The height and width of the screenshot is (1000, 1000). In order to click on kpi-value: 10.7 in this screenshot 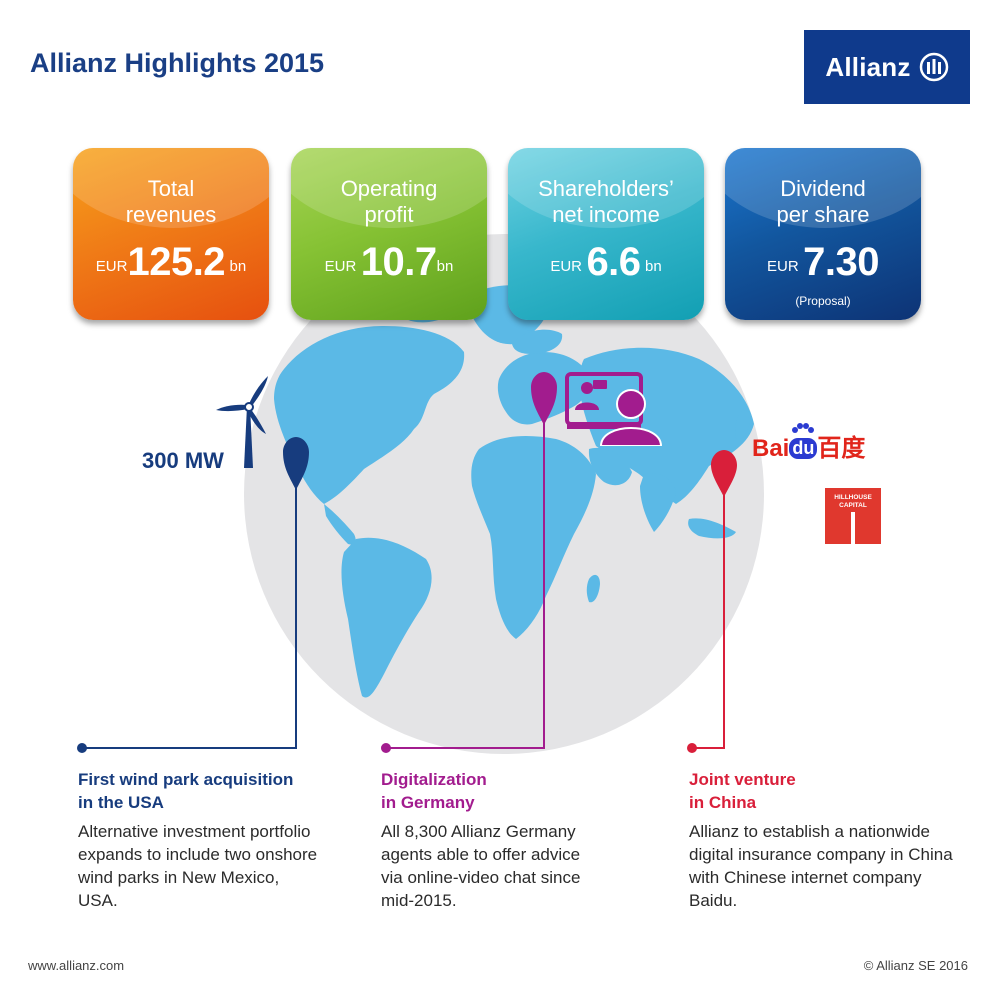, I will do `click(398, 262)`.